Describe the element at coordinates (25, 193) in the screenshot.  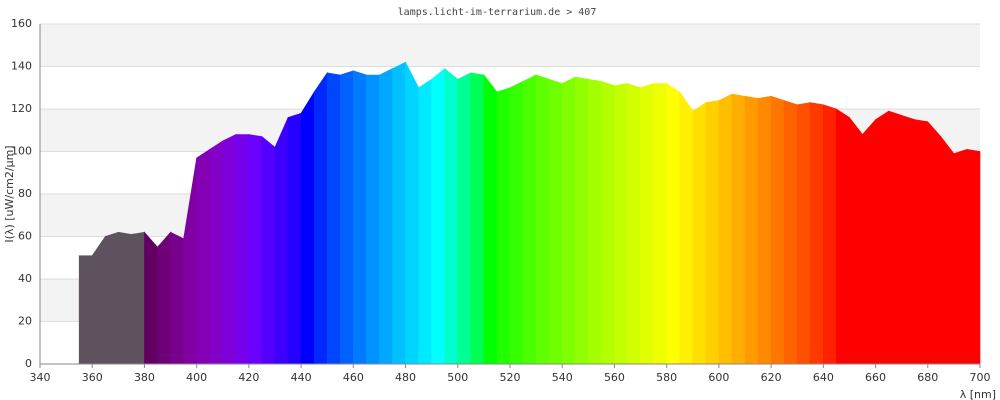
I see `y-tick-label: 80` at that location.